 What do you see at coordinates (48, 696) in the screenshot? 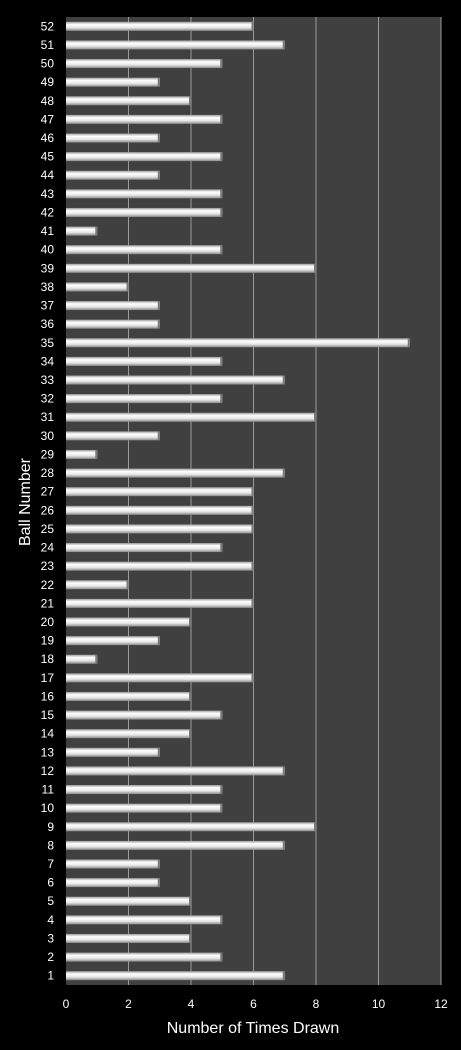
I see `y-tick-label: 16` at bounding box center [48, 696].